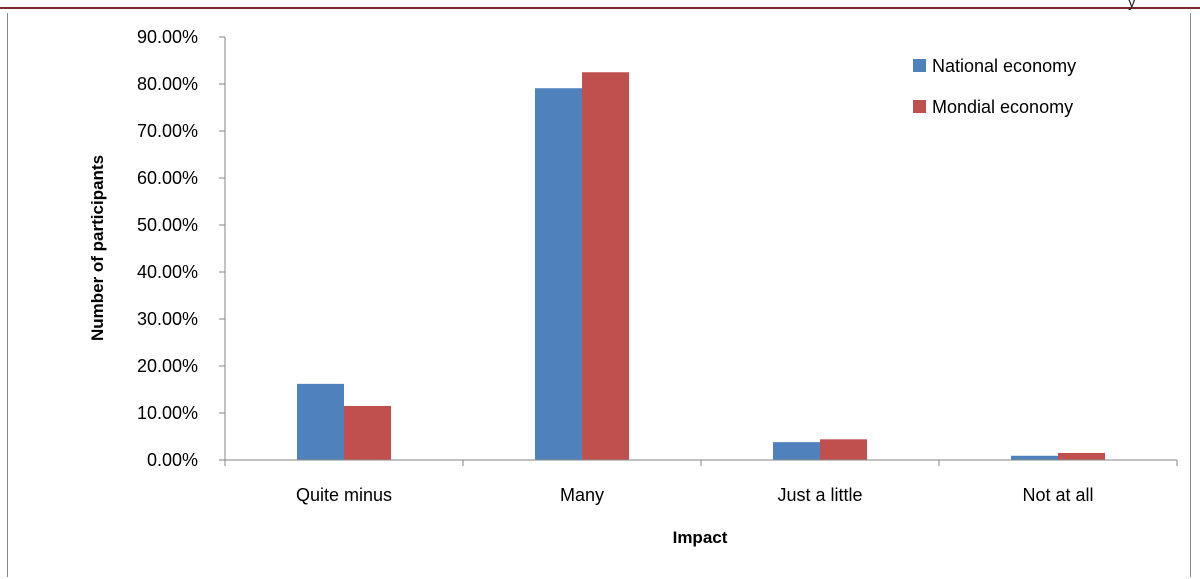  Describe the element at coordinates (167, 319) in the screenshot. I see `y-tick-label: 30.00%` at that location.